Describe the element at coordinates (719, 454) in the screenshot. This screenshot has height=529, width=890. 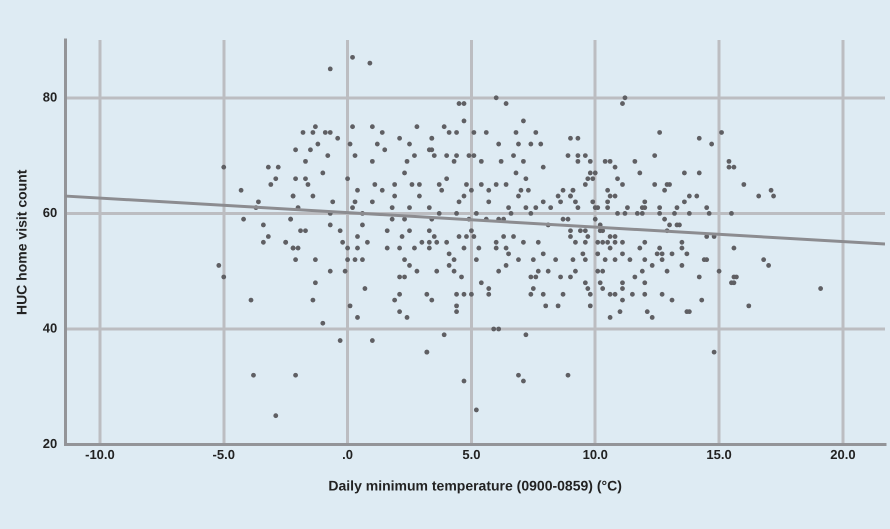
I see `x-tick-label: 15.0` at that location.